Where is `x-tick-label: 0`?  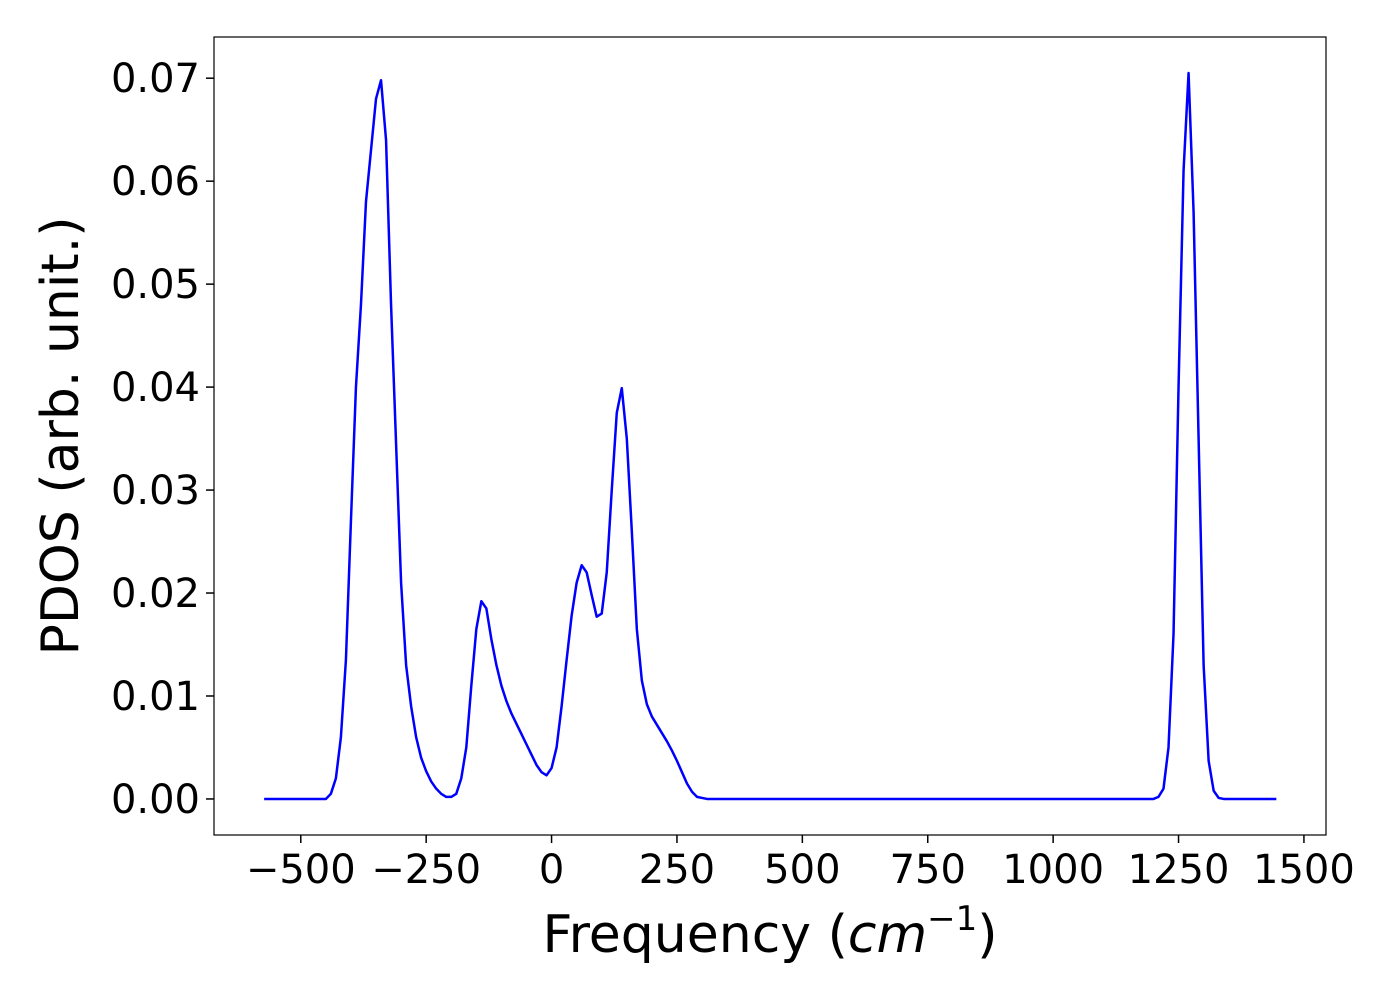 x-tick-label: 0 is located at coordinates (551, 870).